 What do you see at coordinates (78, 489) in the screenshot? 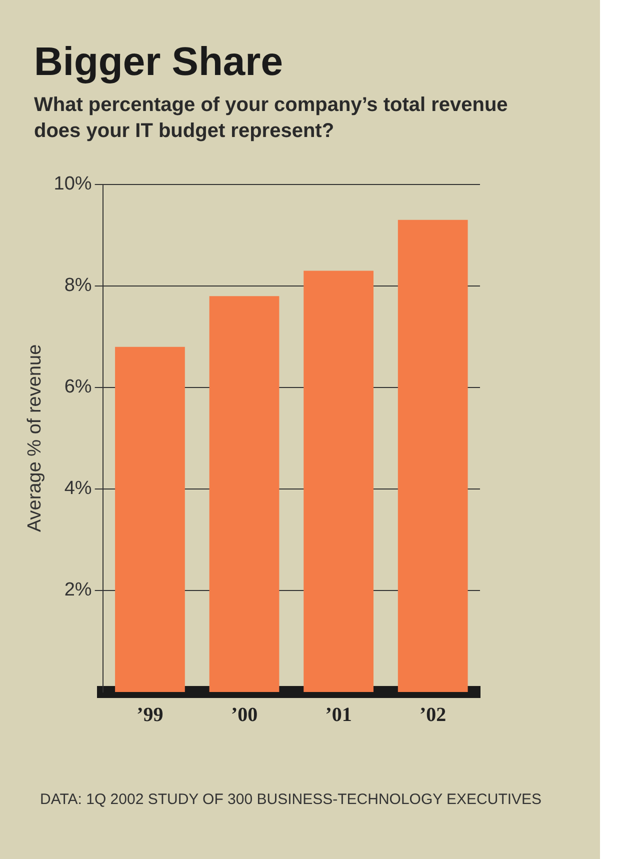
I see `y-tick-label: 4%` at bounding box center [78, 489].